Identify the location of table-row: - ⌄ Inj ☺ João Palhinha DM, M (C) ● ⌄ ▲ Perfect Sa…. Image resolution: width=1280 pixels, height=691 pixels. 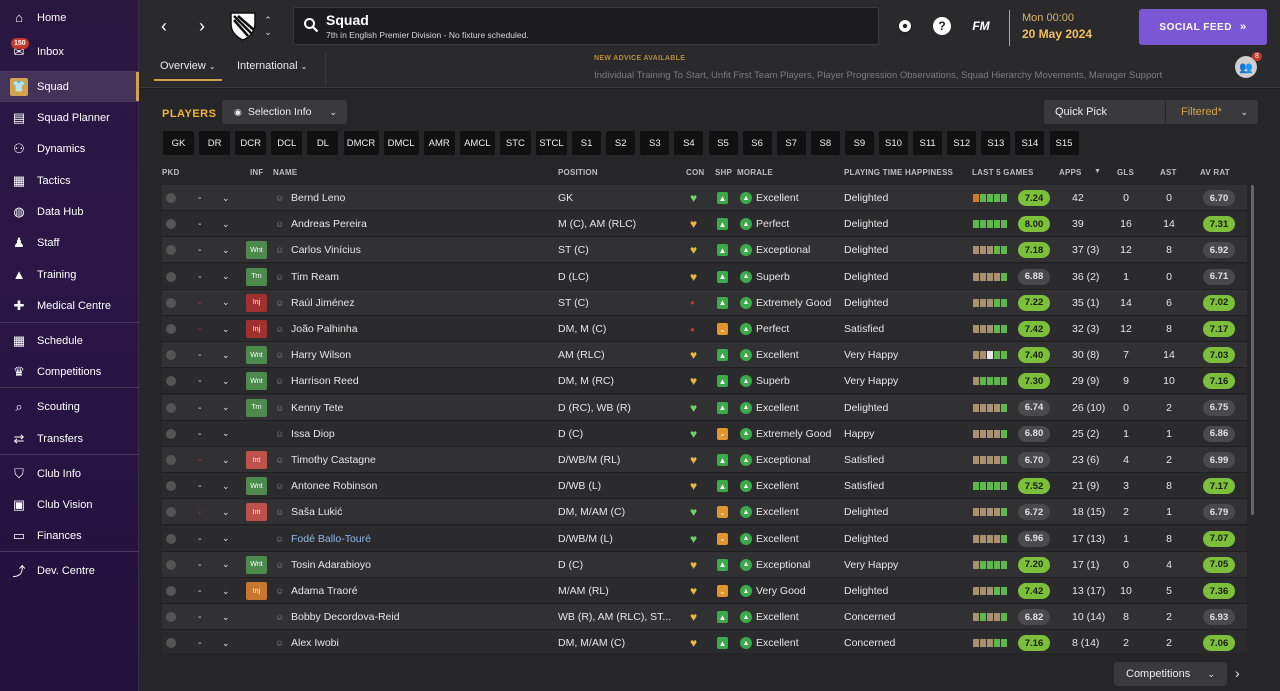
(704, 329).